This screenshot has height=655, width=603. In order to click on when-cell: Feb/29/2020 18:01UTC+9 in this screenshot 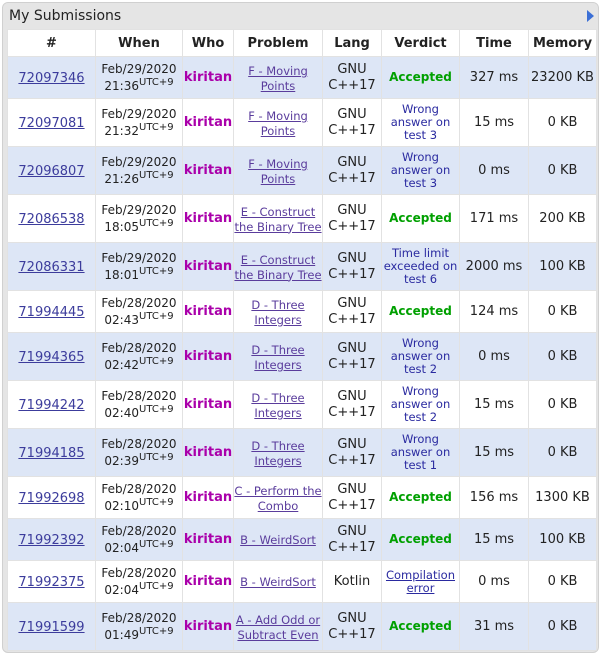, I will do `click(139, 266)`.